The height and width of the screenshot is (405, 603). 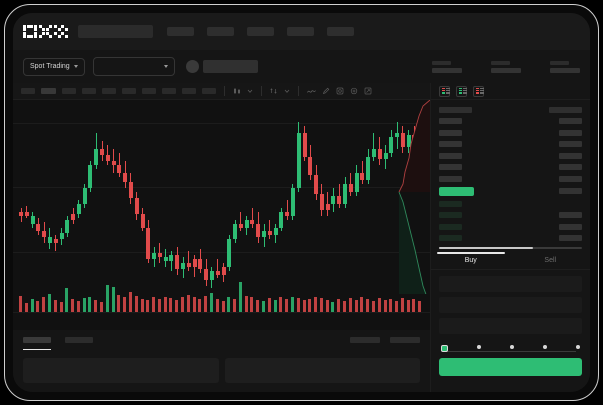 I want to click on trading-mode-selector: Spot Trading, so click(x=54, y=66).